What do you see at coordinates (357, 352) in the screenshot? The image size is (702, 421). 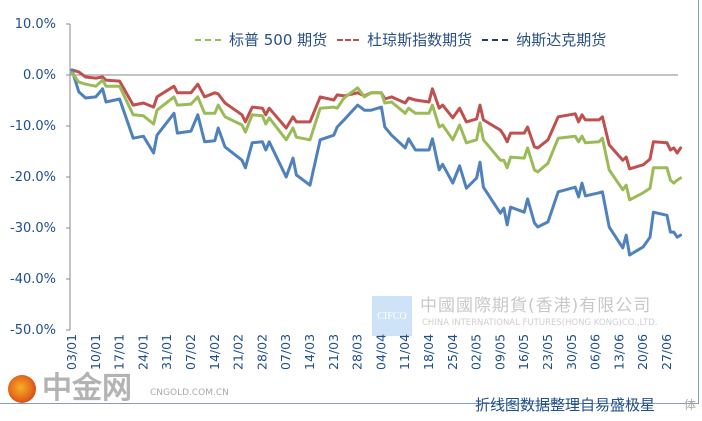 I see `x-tick-label: 28/03` at bounding box center [357, 352].